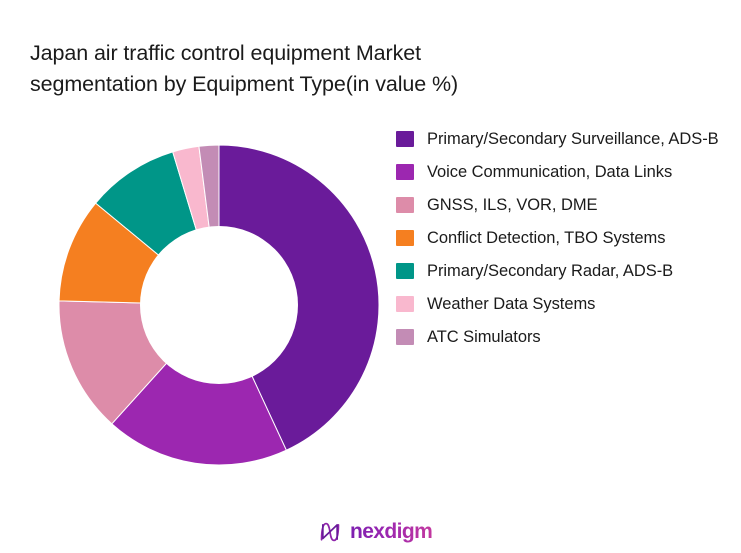  I want to click on donut-hole, so click(219, 305).